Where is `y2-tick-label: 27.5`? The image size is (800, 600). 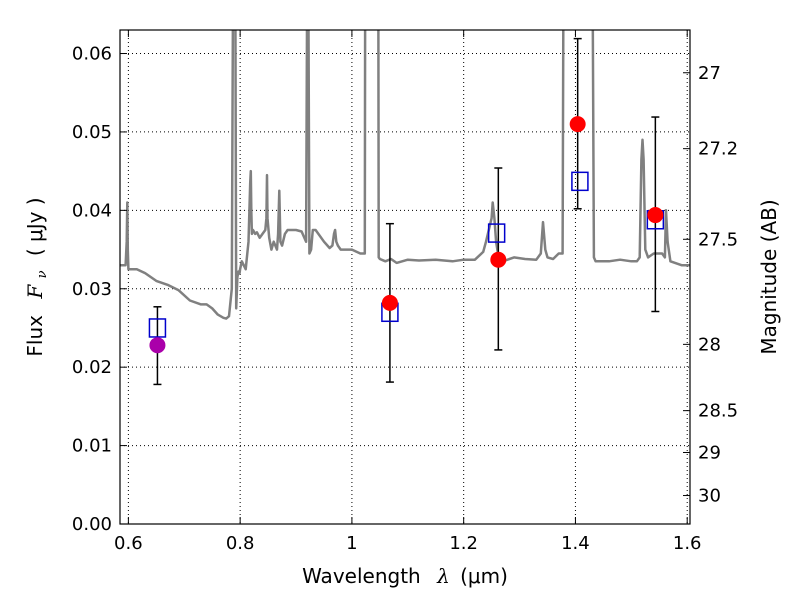 y2-tick-label: 27.5 is located at coordinates (718, 239).